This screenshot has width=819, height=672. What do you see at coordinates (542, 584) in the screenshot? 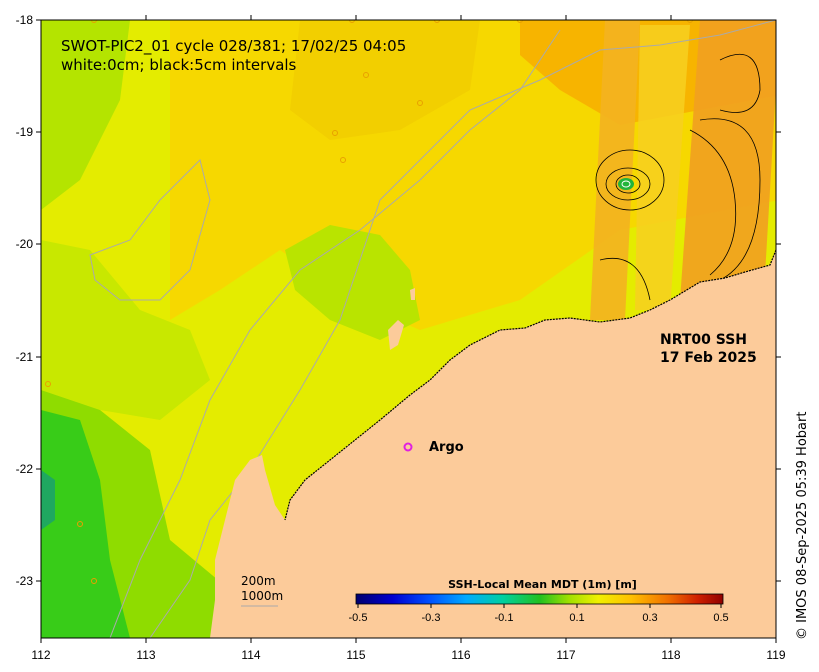
I see `colorbar-title: SSH-Local Mean MDT (1m) [m]` at bounding box center [542, 584].